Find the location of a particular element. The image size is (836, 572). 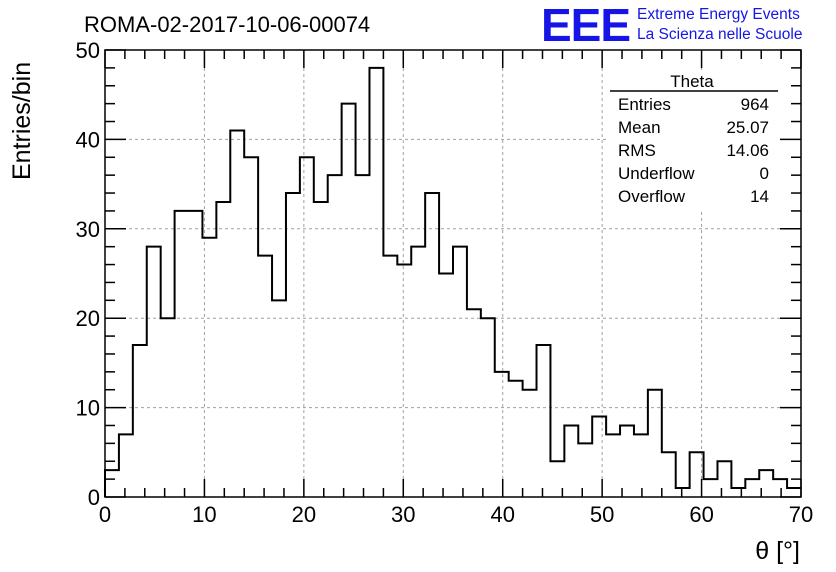

y-axis-title: Entries/bin is located at coordinates (22, 121).